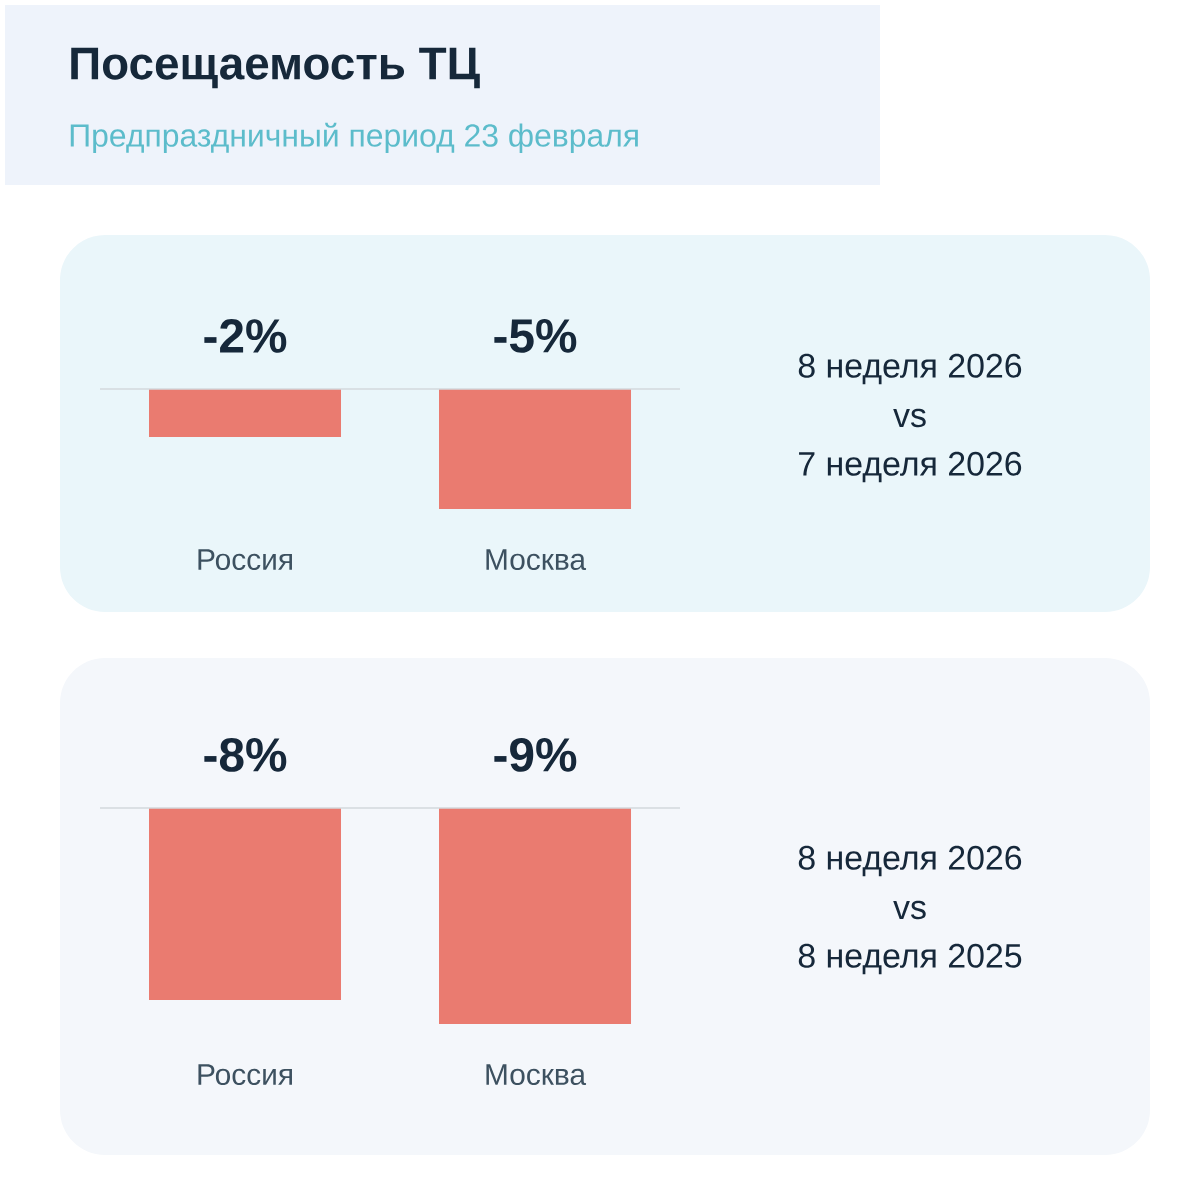 The image size is (1197, 1200). I want to click on chart-title: Посещаемость ТЦ, so click(275, 68).